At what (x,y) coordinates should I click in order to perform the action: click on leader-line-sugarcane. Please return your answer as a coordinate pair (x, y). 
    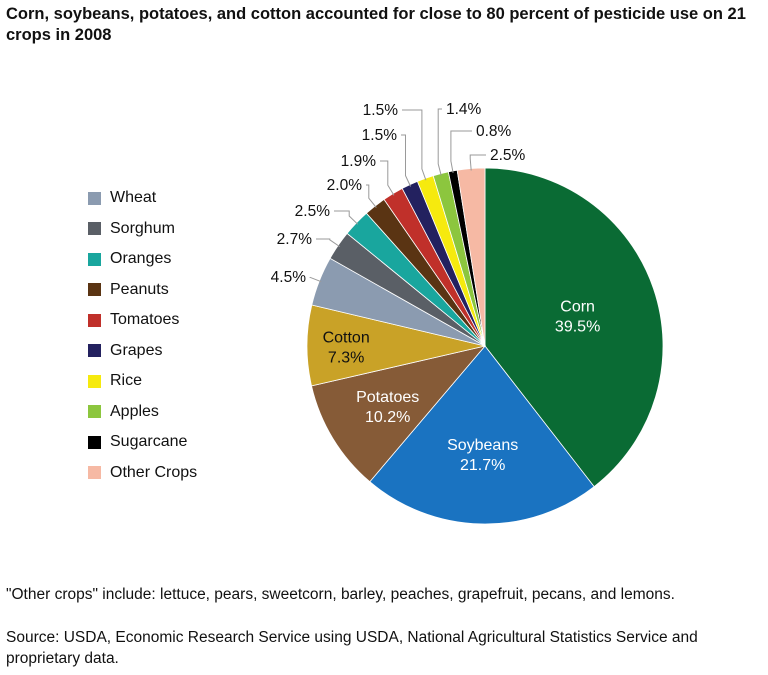
    Looking at the image, I should click on (461, 151).